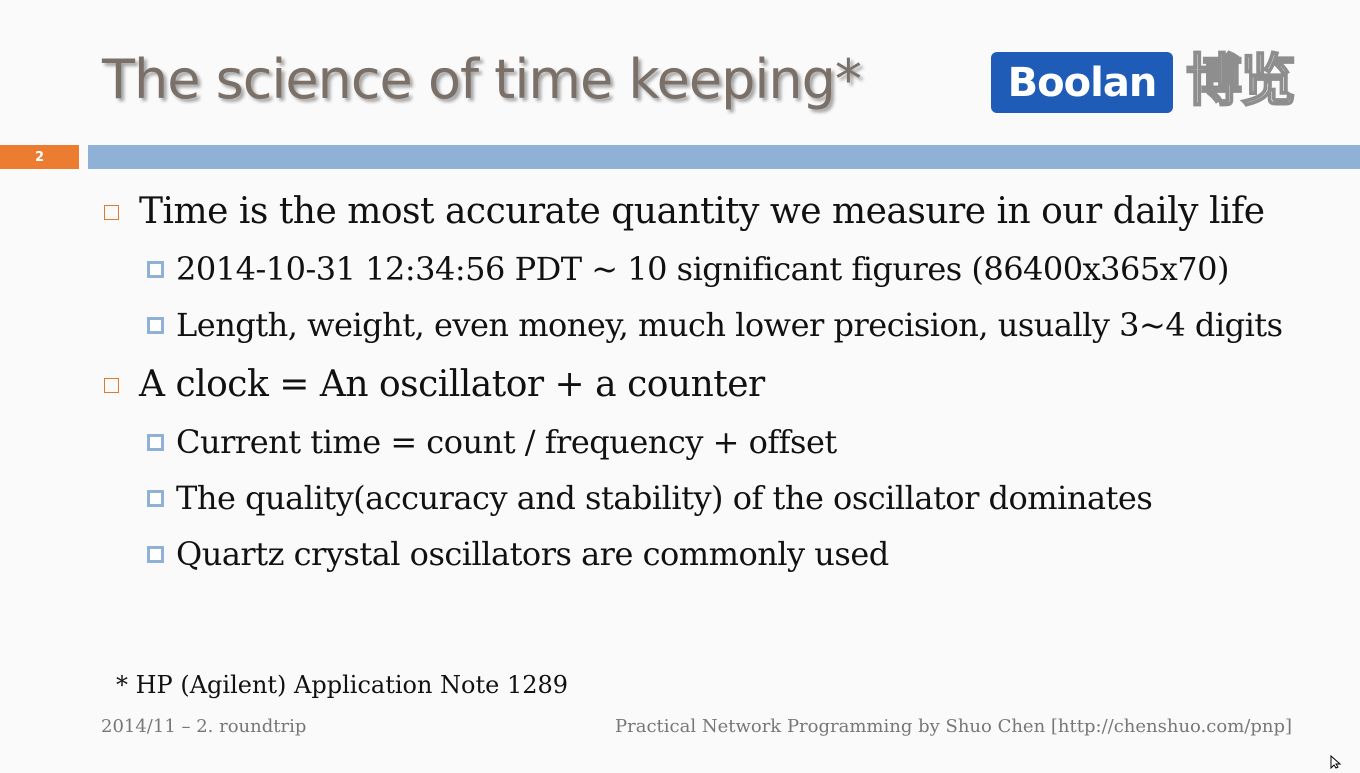 The height and width of the screenshot is (773, 1360). I want to click on slide-number: 2, so click(39, 157).